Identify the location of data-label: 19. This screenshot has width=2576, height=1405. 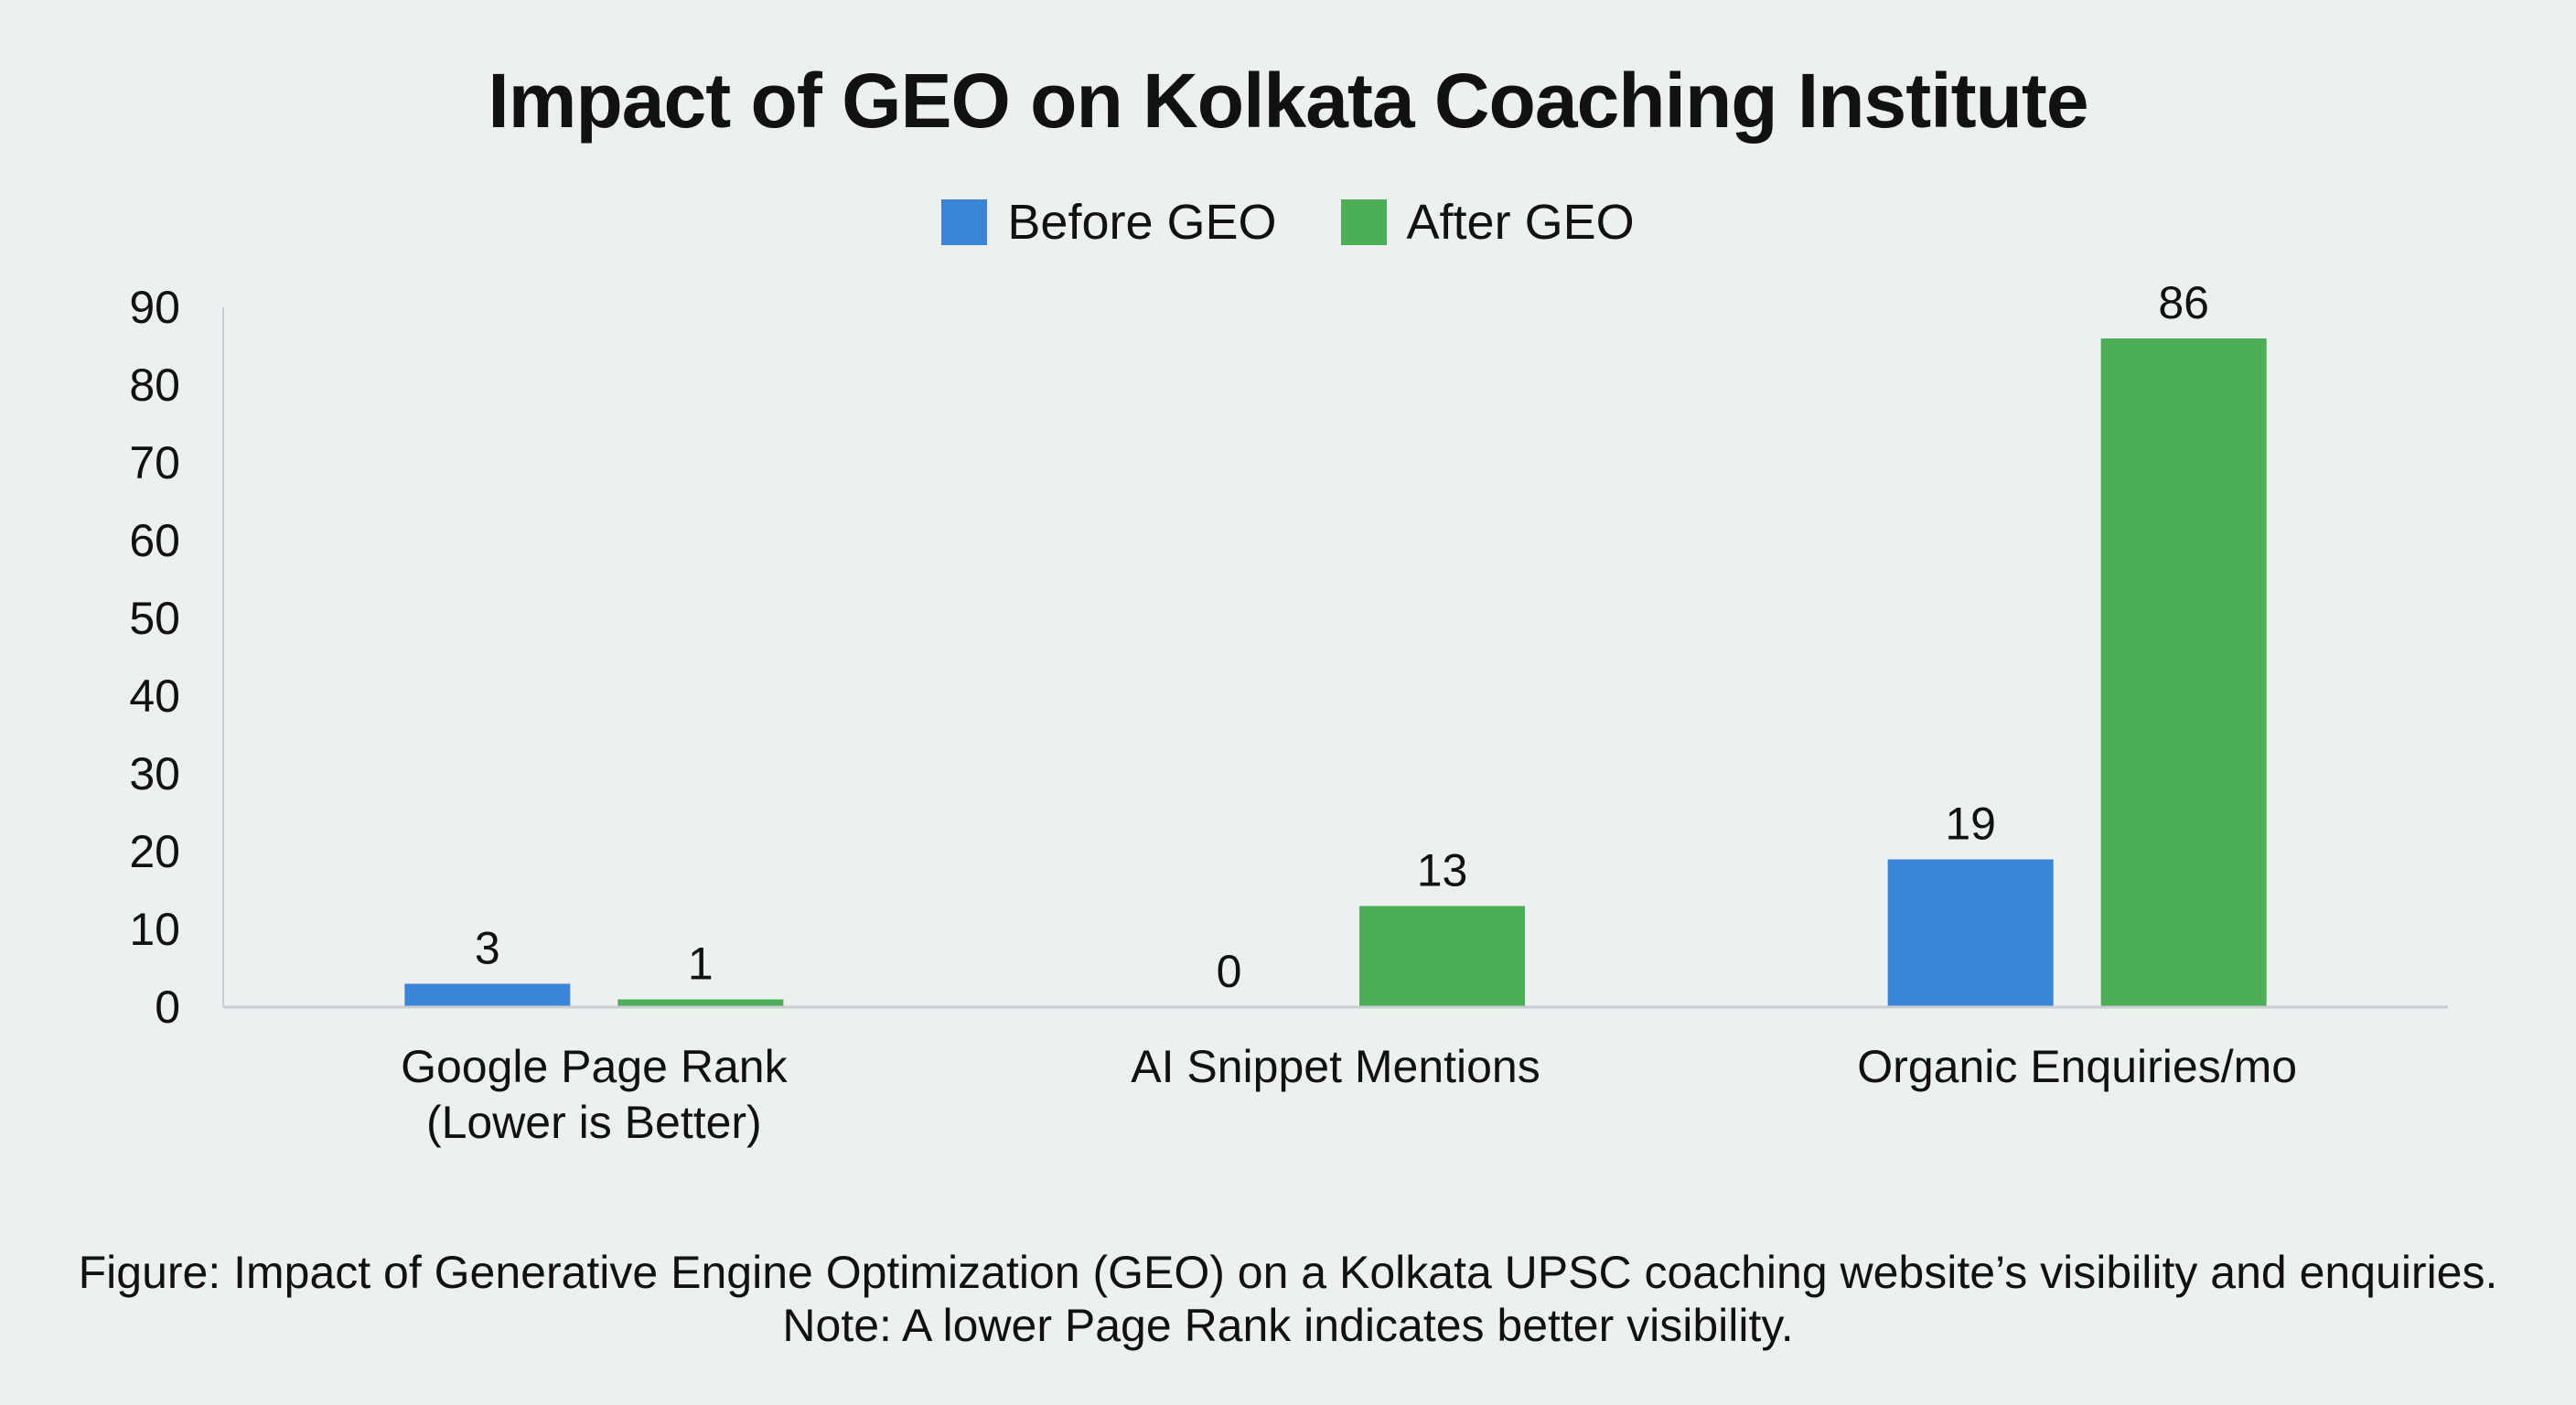
(1971, 824).